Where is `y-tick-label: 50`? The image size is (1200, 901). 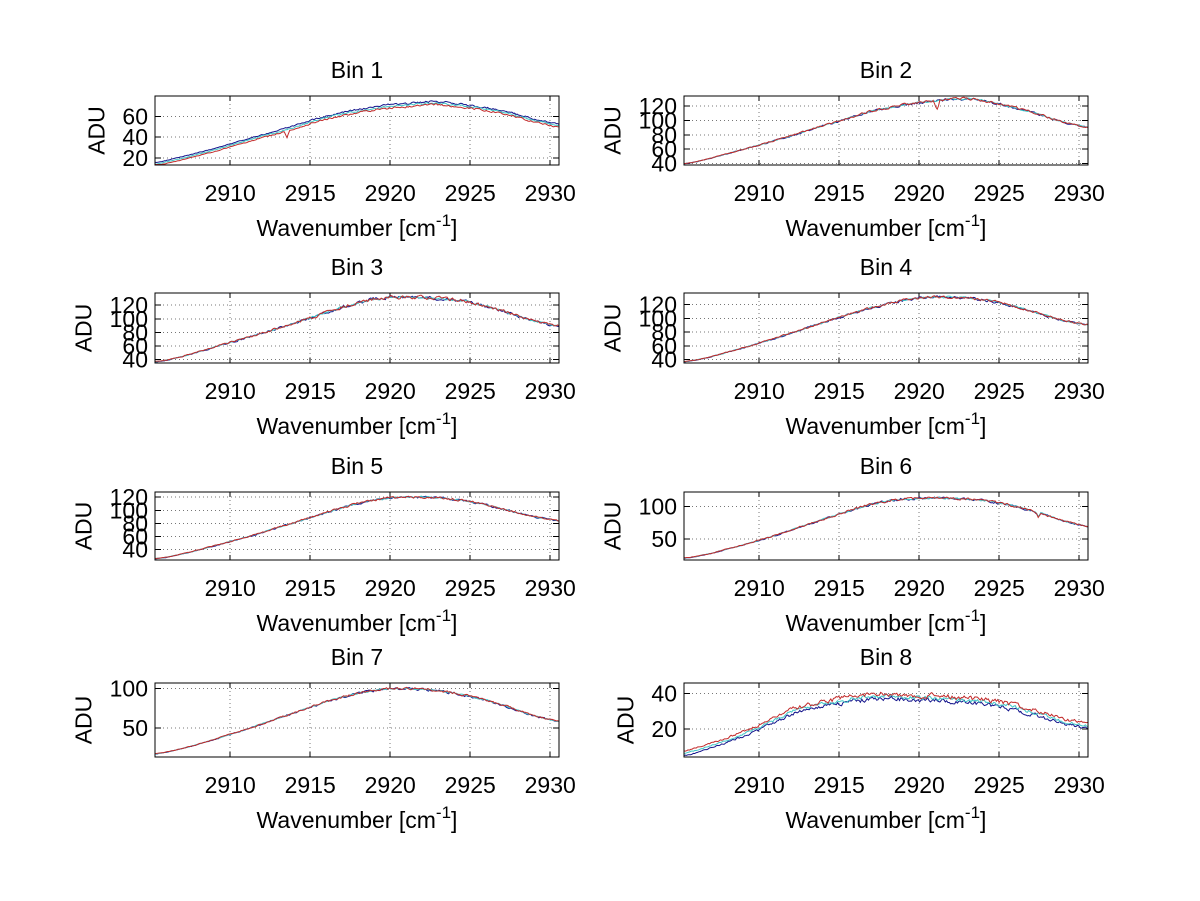 y-tick-label: 50 is located at coordinates (664, 539).